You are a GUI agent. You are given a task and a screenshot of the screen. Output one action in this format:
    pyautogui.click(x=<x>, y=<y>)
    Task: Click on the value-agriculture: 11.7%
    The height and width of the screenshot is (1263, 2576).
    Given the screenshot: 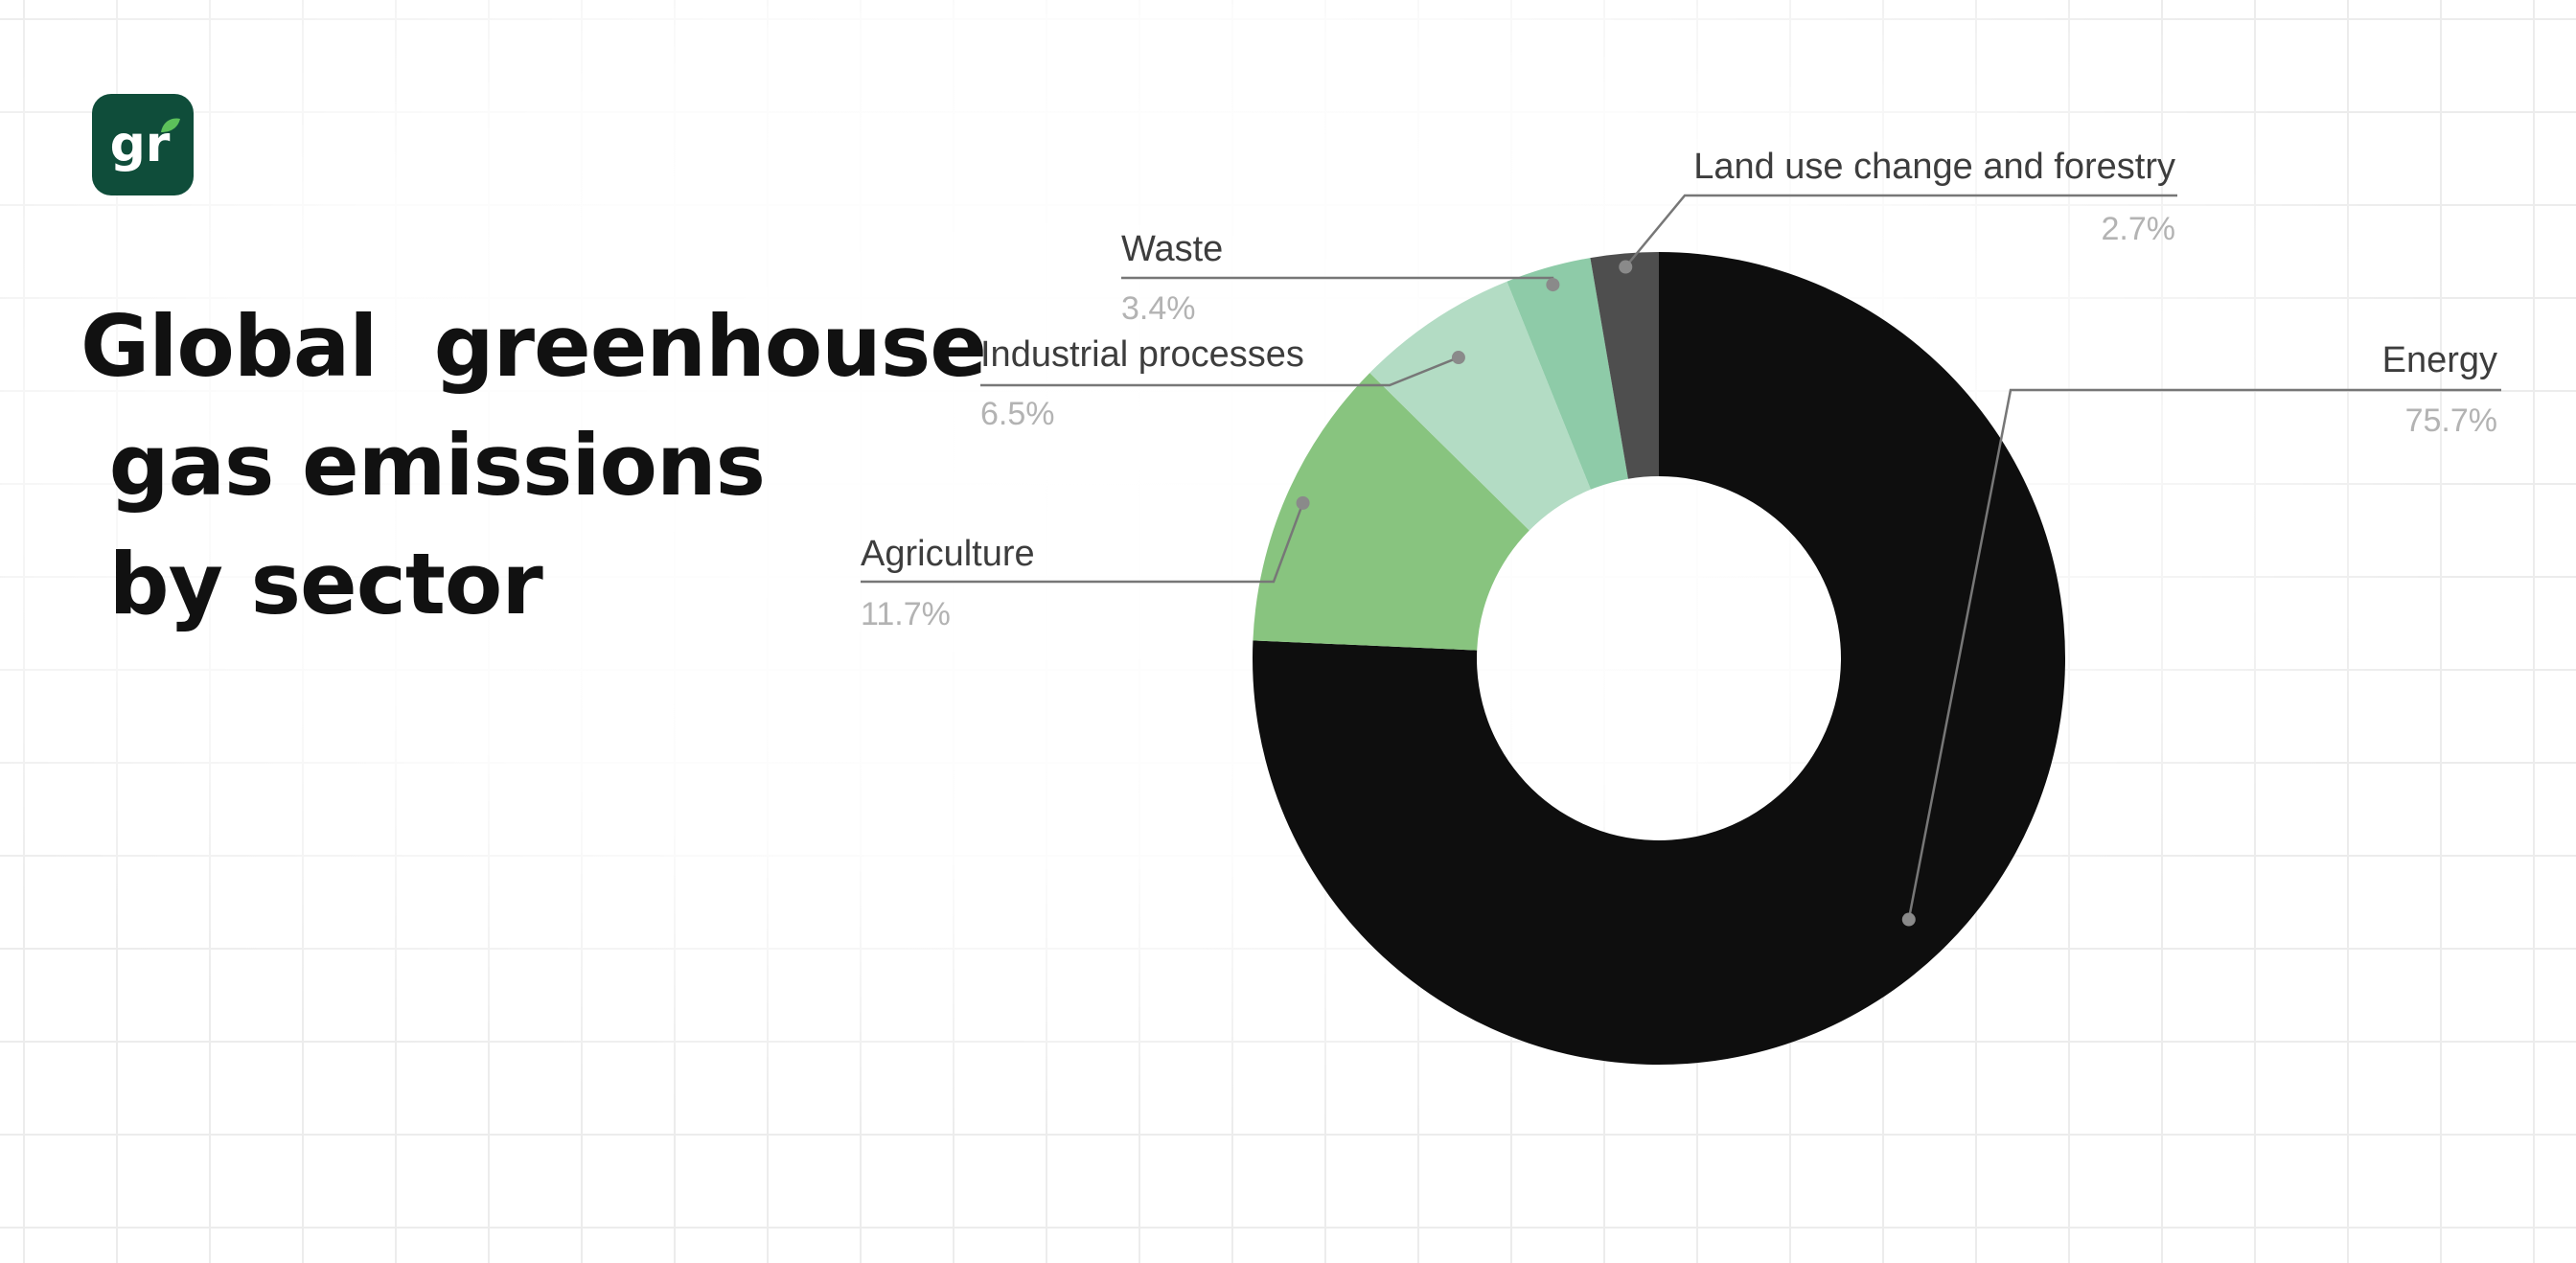 What is the action you would take?
    pyautogui.click(x=906, y=614)
    